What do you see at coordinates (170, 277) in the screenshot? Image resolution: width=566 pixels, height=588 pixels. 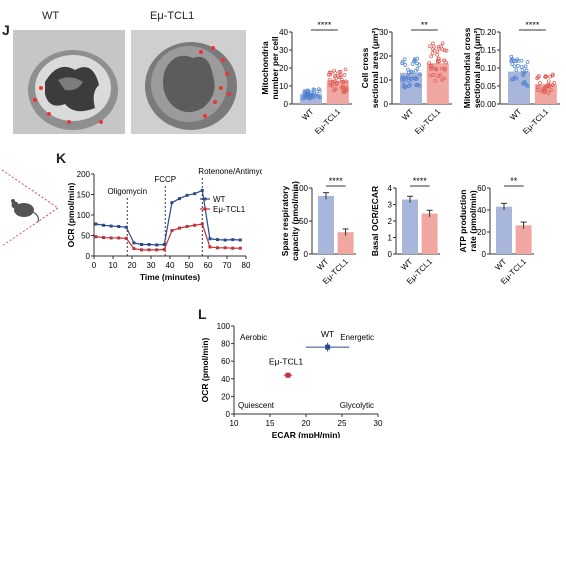 I see `x-axis-label: Time (minutes)` at bounding box center [170, 277].